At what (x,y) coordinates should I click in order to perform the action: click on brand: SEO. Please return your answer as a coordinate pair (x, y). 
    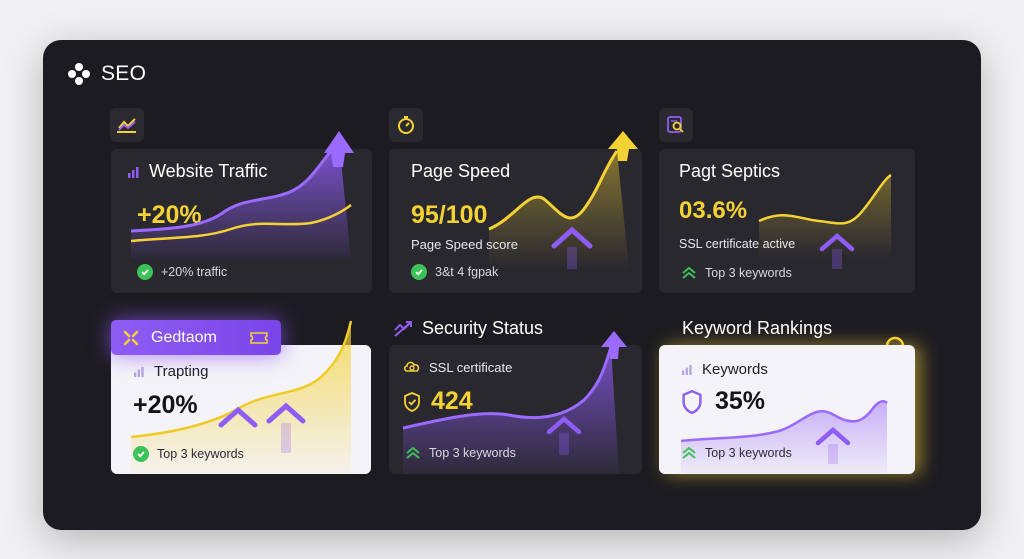
    Looking at the image, I should click on (106, 74).